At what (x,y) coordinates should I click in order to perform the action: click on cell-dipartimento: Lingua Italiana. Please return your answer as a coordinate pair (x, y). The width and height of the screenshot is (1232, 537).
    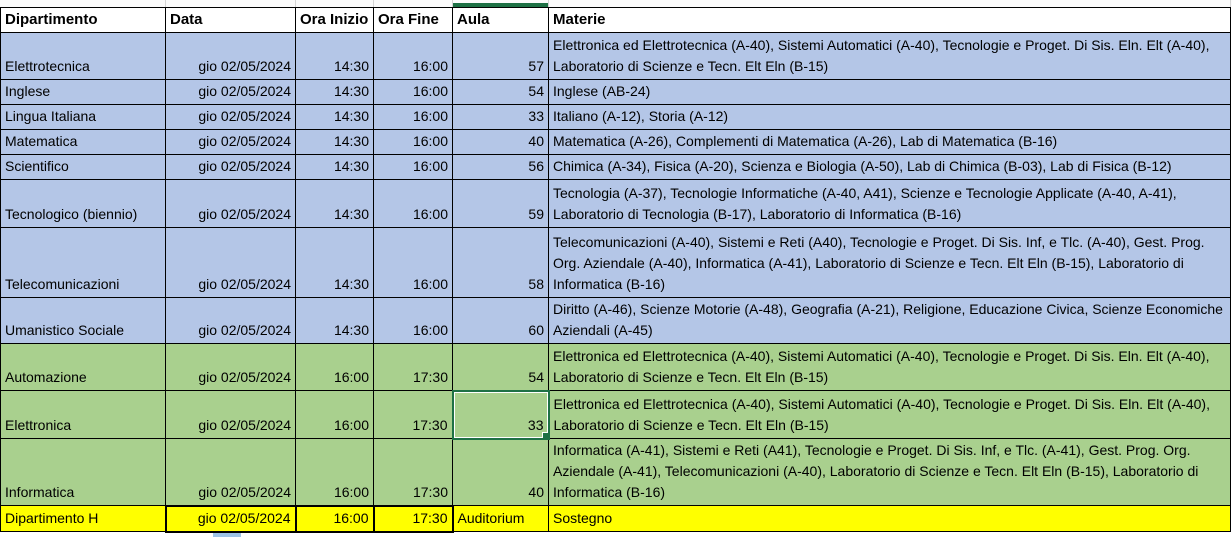
    Looking at the image, I should click on (83, 117).